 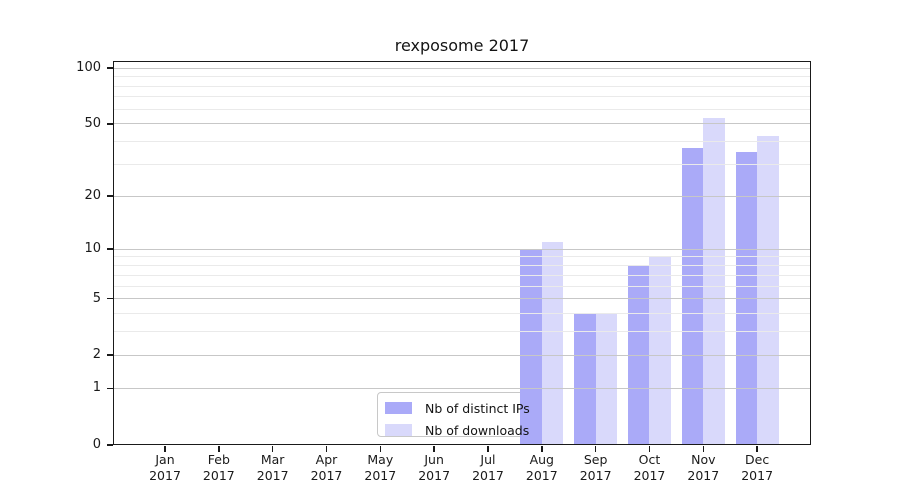 I want to click on x-tick-month: Dec, so click(x=757, y=459).